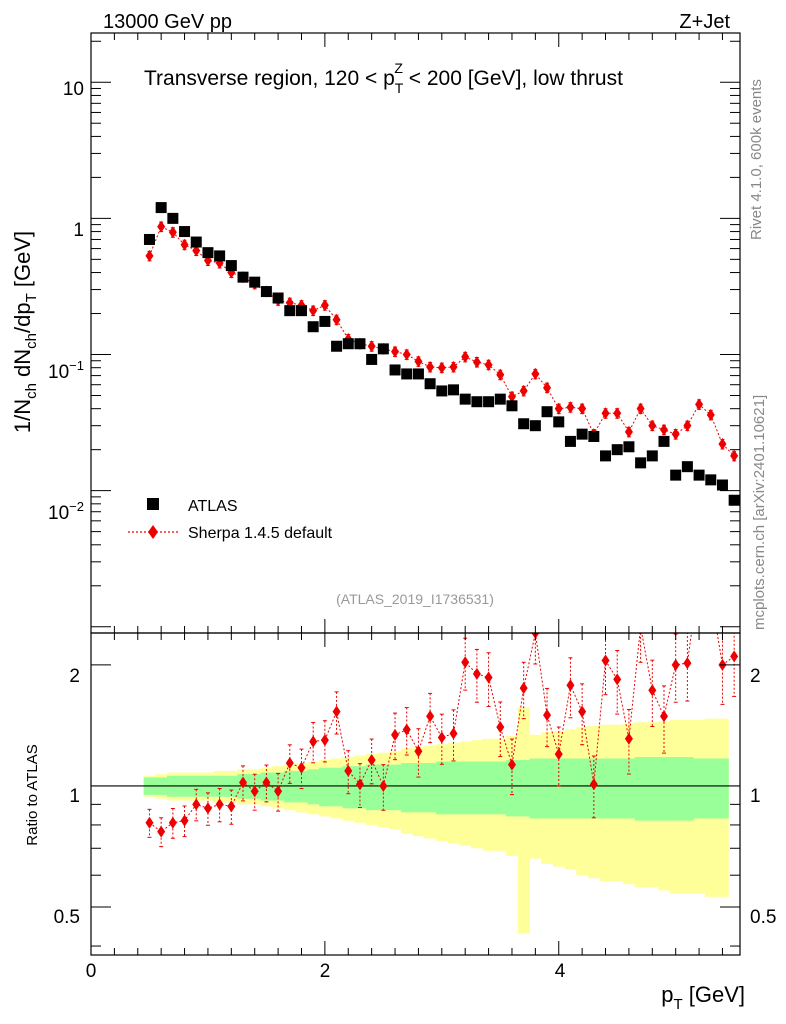 This screenshot has height=1024, width=786. What do you see at coordinates (73, 89) in the screenshot?
I see `ytick-label-10: 10` at bounding box center [73, 89].